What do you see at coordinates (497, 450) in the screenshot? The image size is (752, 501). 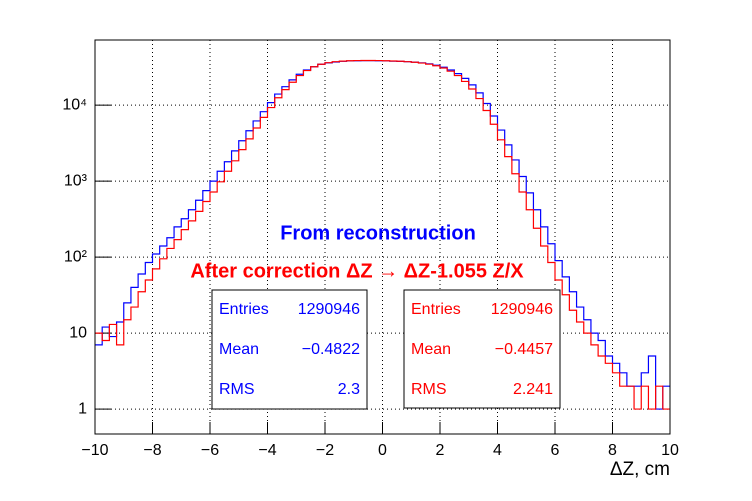 I see `x-tick-label: 4` at bounding box center [497, 450].